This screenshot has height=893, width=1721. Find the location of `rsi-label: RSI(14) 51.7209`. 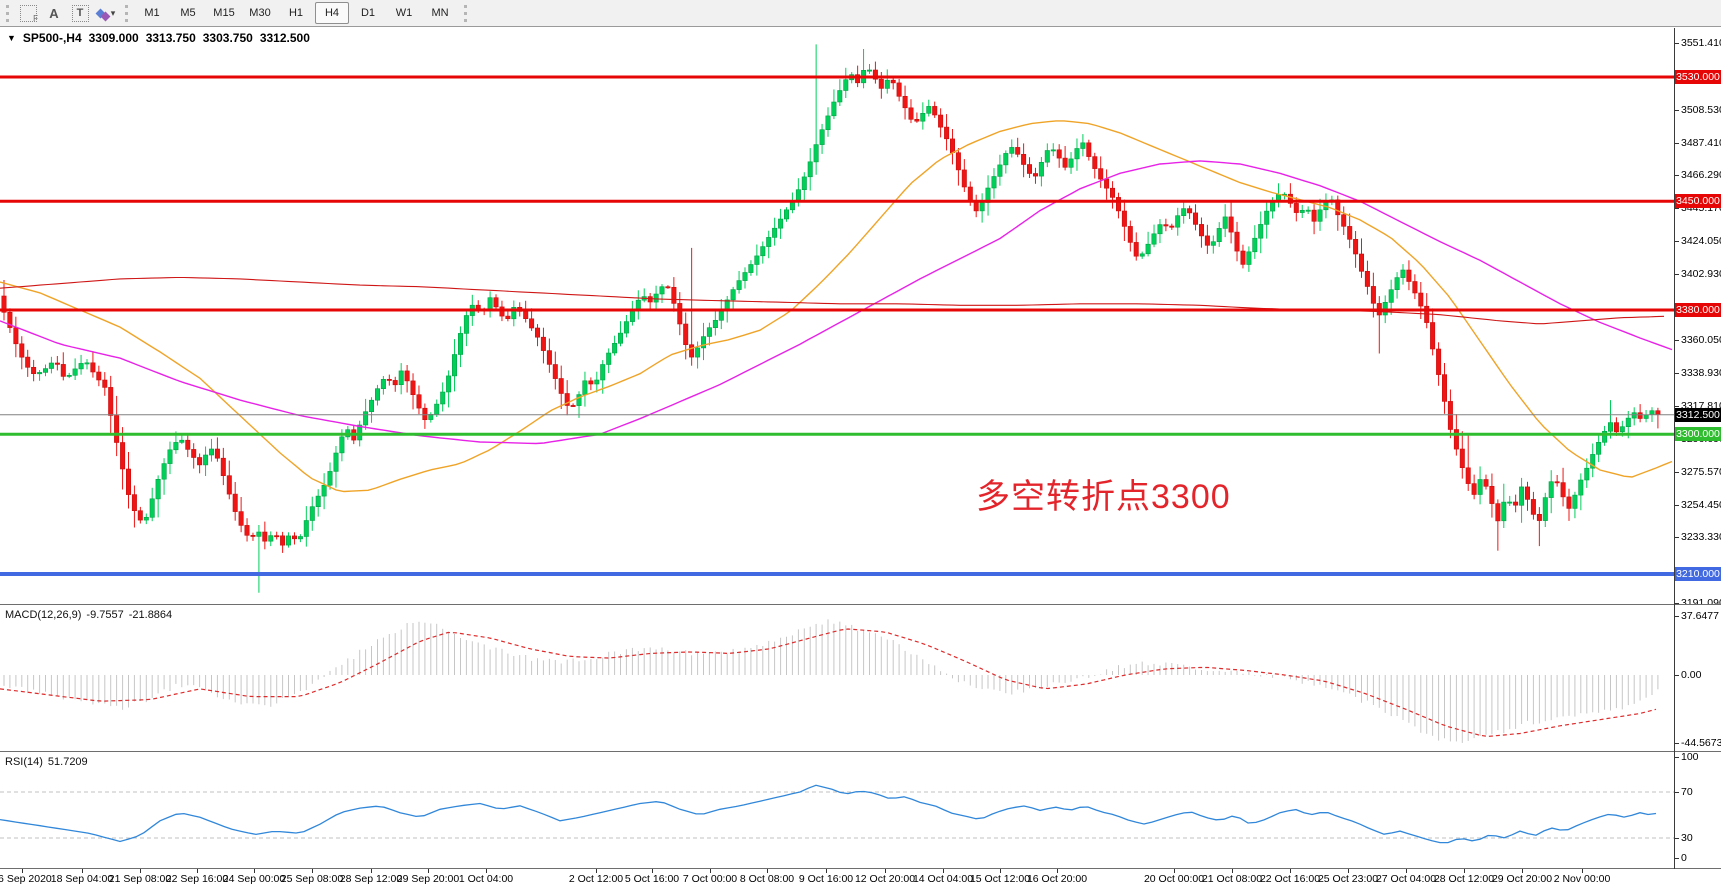

rsi-label: RSI(14) 51.7209 is located at coordinates (46, 762).